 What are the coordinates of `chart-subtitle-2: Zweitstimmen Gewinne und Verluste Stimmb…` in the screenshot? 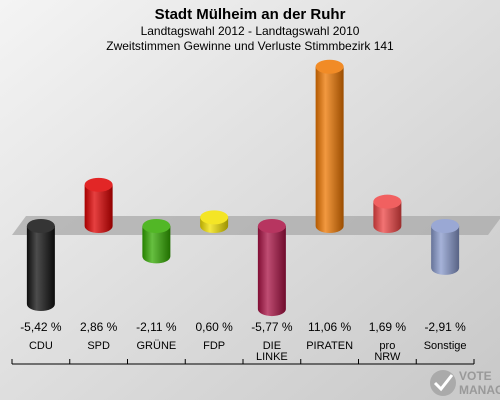 It's located at (250, 46).